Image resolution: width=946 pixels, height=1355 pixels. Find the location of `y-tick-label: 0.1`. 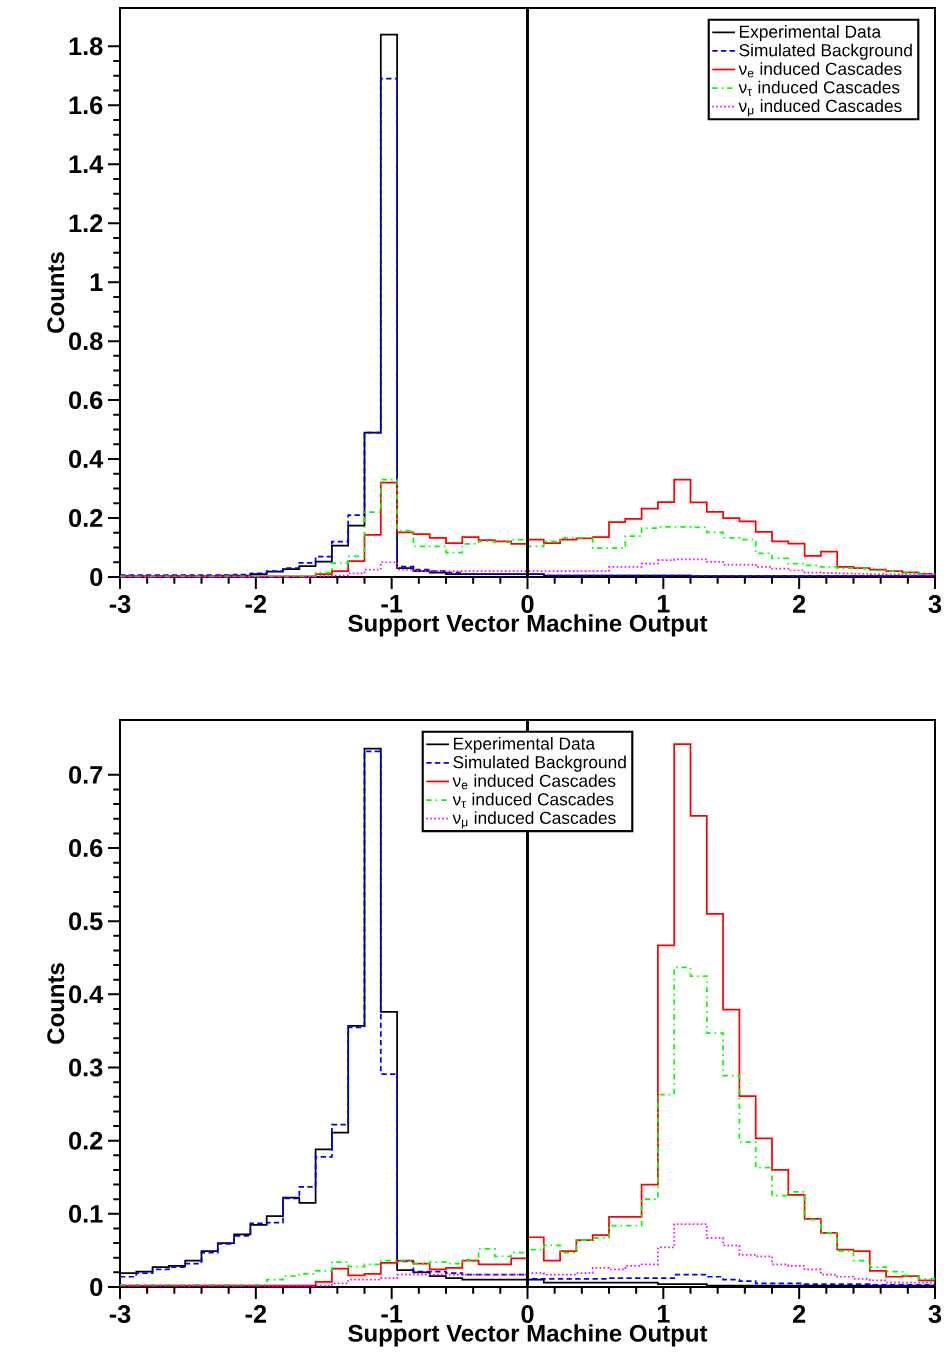

y-tick-label: 0.1 is located at coordinates (86, 1213).